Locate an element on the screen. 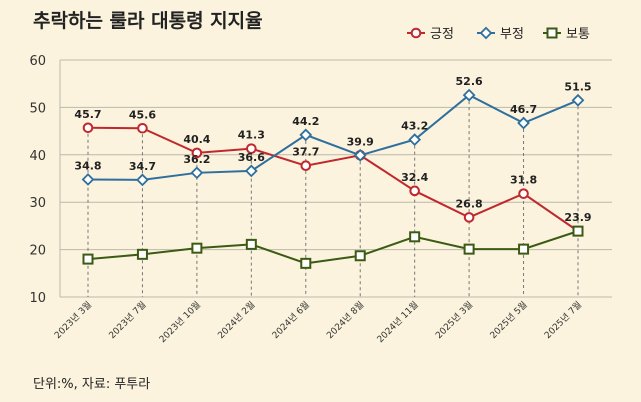 The image size is (641, 402). data-label: 51.5 is located at coordinates (577, 86).